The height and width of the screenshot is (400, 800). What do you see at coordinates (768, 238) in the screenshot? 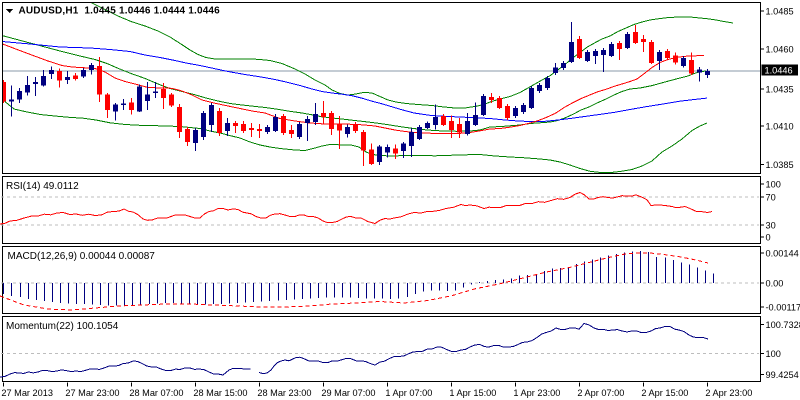
I see `svg-text: 0` at bounding box center [768, 238].